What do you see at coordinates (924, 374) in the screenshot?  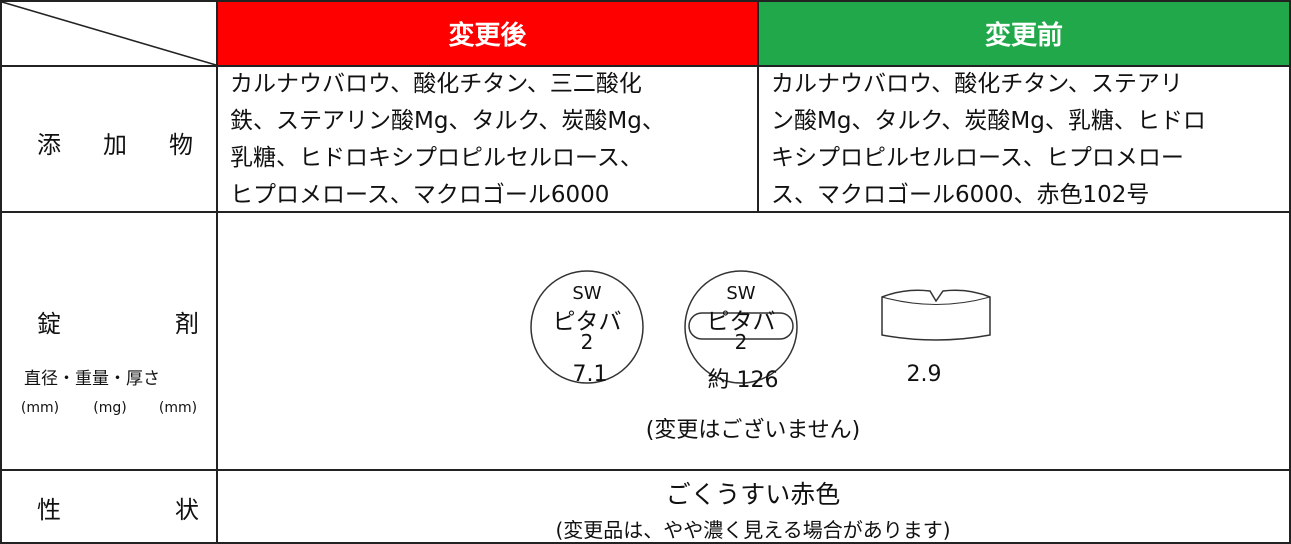 I see `value: 2.9` at bounding box center [924, 374].